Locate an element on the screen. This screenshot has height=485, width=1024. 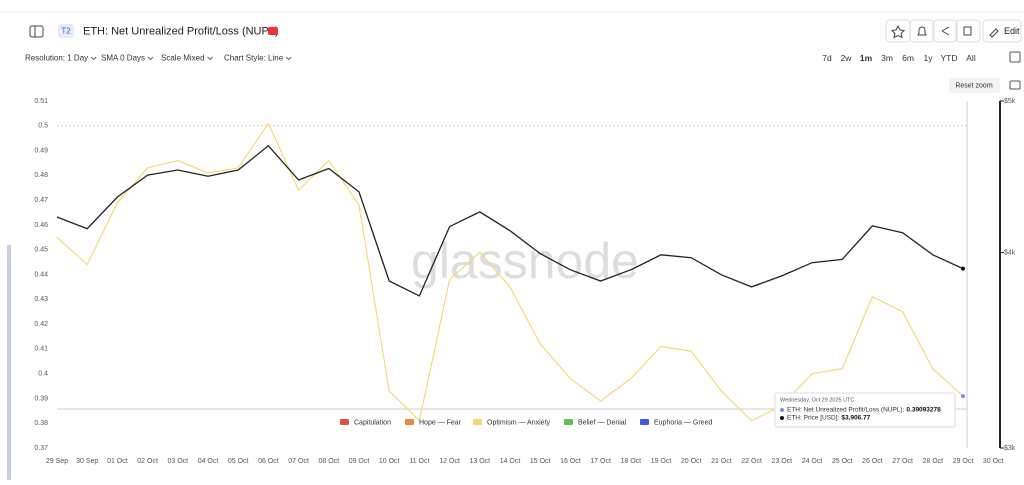
control-dropdown: SMA 0 Days is located at coordinates (123, 58).